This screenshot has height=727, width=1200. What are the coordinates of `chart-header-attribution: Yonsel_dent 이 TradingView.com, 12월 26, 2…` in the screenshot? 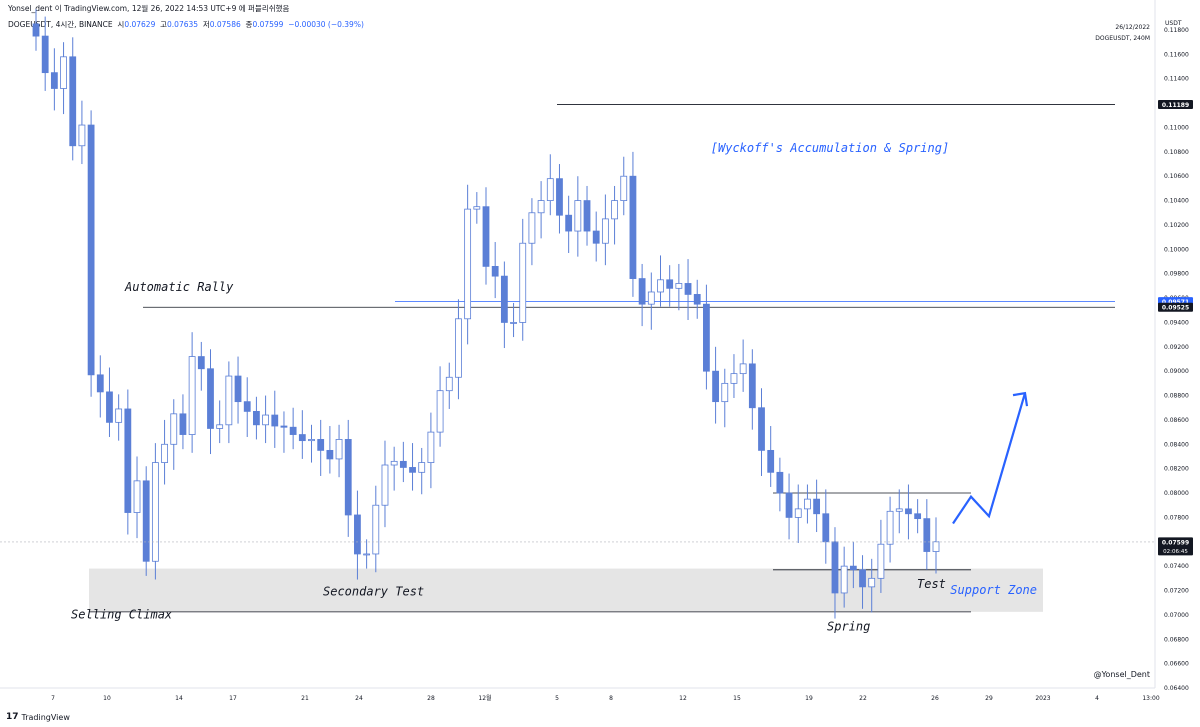 It's located at (149, 8).